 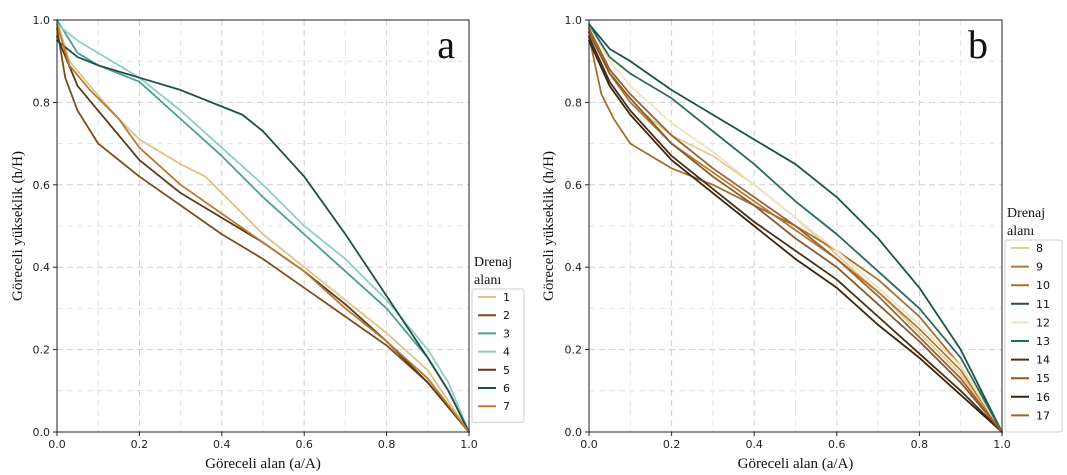 What do you see at coordinates (506, 333) in the screenshot?
I see `legend-label-3: 3` at bounding box center [506, 333].